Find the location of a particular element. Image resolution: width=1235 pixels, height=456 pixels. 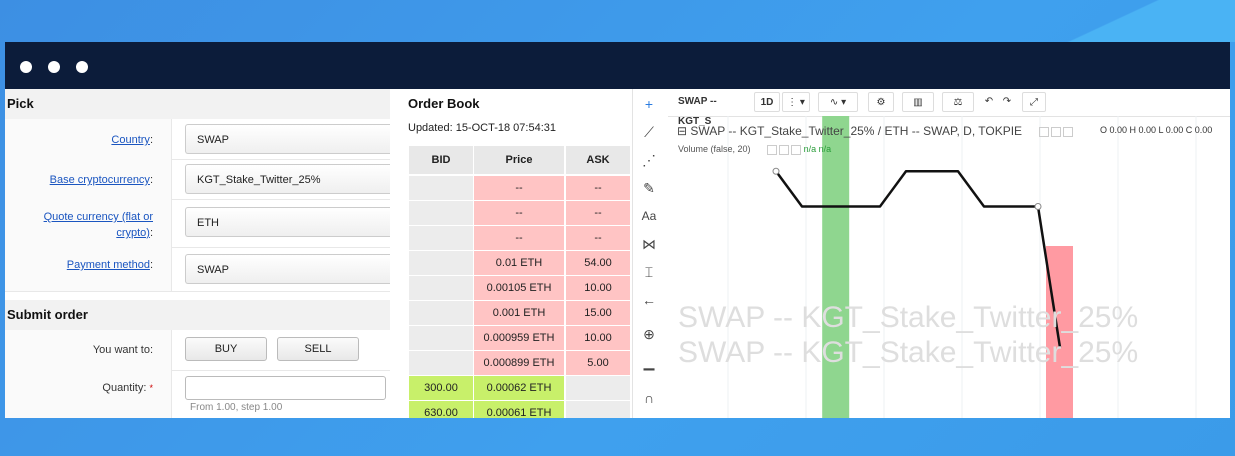

pick-section-title: Pick is located at coordinates (197, 104).